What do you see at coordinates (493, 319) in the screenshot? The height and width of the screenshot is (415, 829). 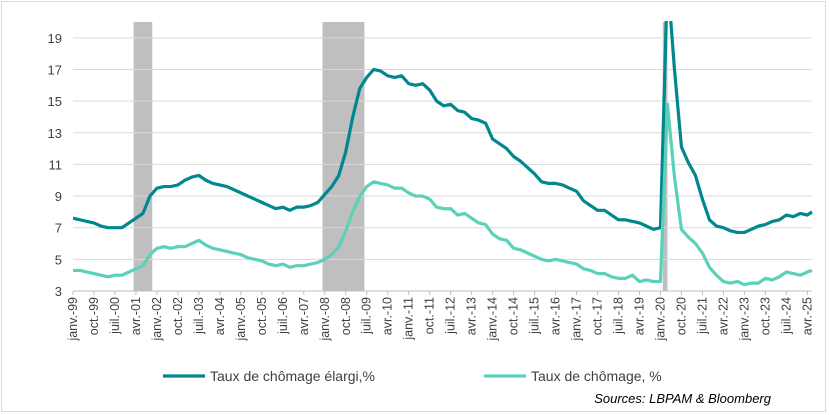 I see `x-tick-label: janv.-14` at bounding box center [493, 319].